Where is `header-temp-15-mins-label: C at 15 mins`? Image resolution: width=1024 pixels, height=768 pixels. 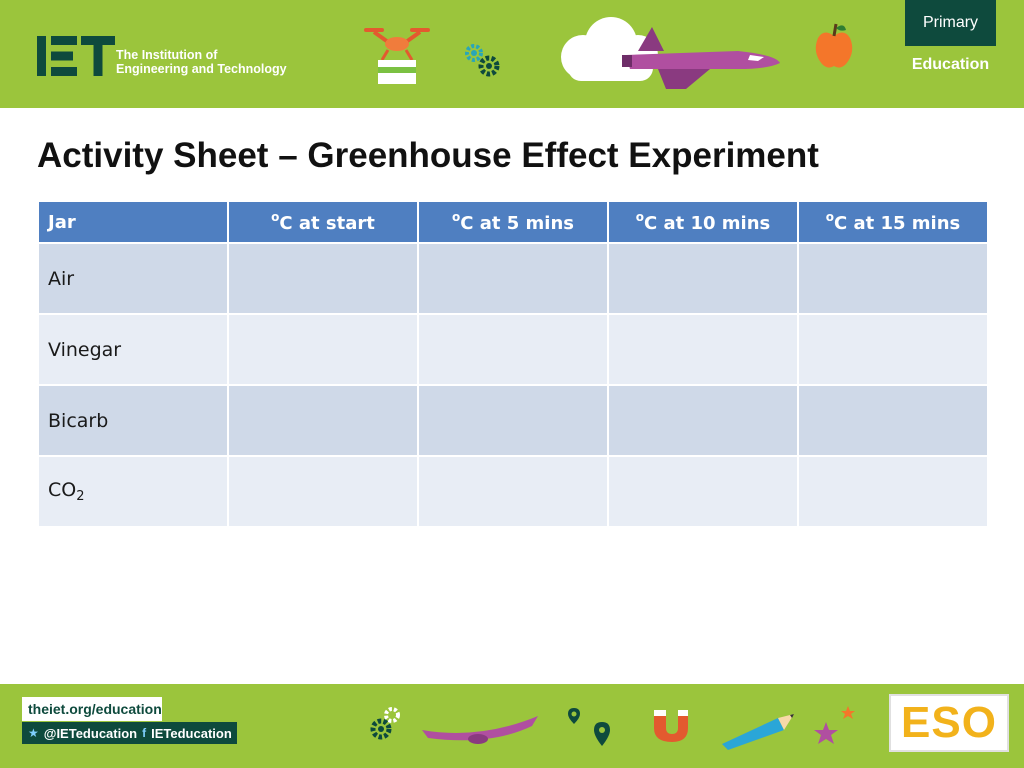 header-temp-15-mins-label: C at 15 mins is located at coordinates (897, 223).